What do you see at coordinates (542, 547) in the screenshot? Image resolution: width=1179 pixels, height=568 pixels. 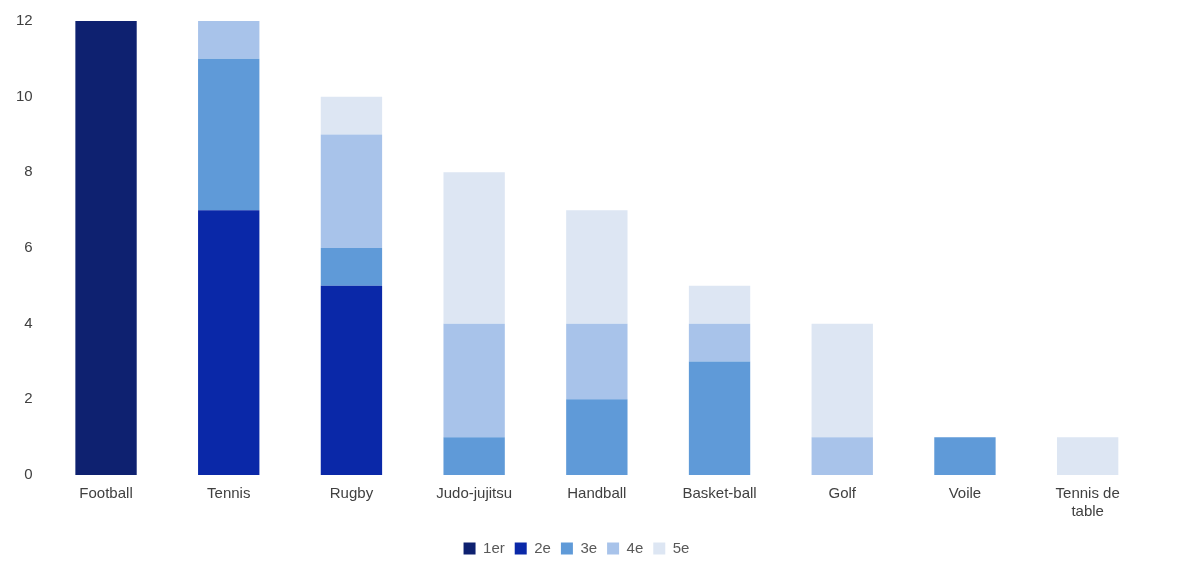 I see `legend-label: 2e` at bounding box center [542, 547].